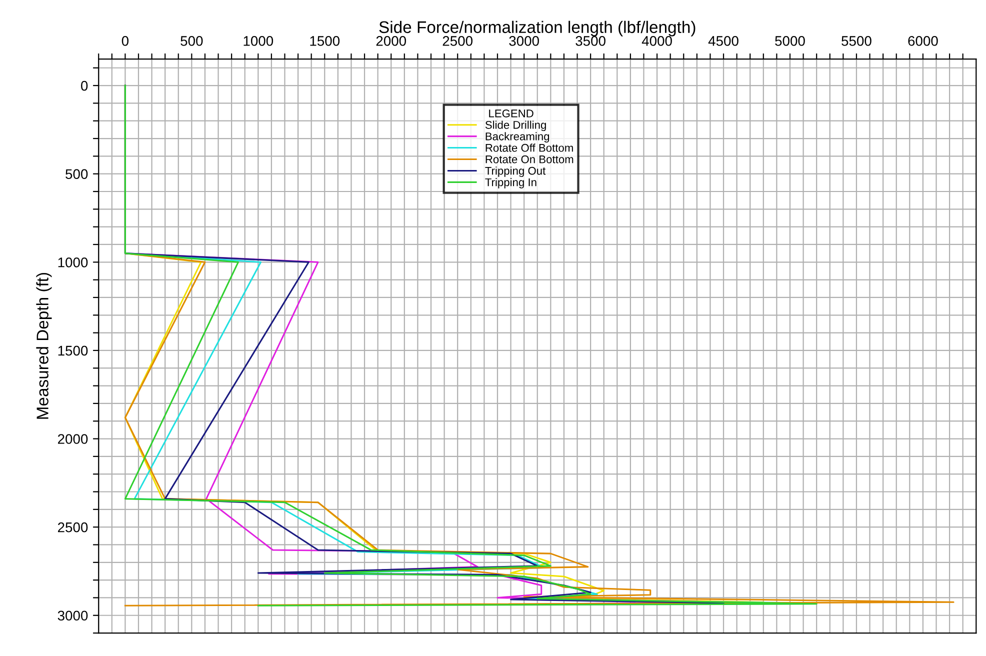 The height and width of the screenshot is (656, 986). Describe the element at coordinates (723, 41) in the screenshot. I see `x-tick-label: 4500` at that location.